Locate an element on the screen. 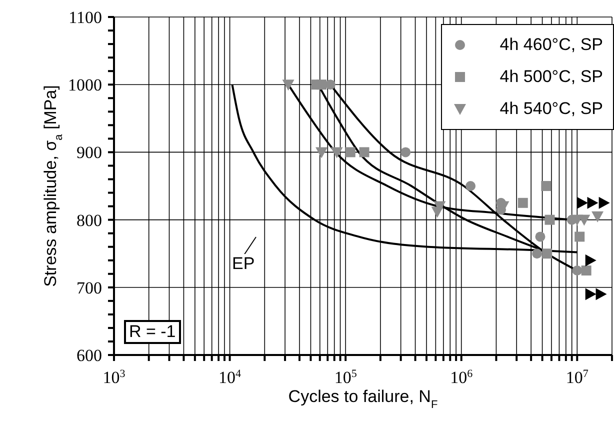 The height and width of the screenshot is (430, 614). y-tick-label: 800 is located at coordinates (89, 220).